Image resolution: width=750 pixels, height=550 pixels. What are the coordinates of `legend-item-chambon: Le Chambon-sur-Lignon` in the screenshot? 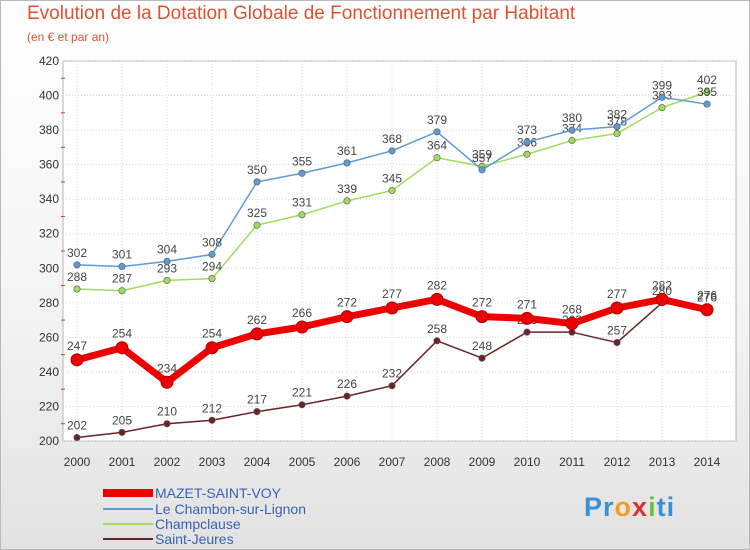 It's located at (204, 509).